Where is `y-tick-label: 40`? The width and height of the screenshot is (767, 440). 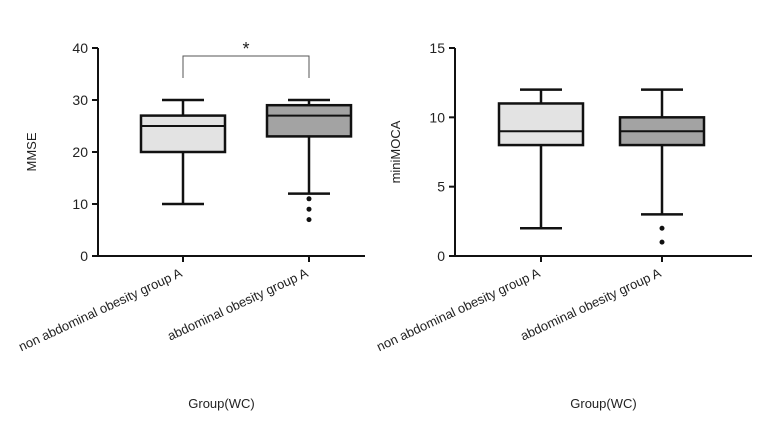 y-tick-label: 40 is located at coordinates (80, 48).